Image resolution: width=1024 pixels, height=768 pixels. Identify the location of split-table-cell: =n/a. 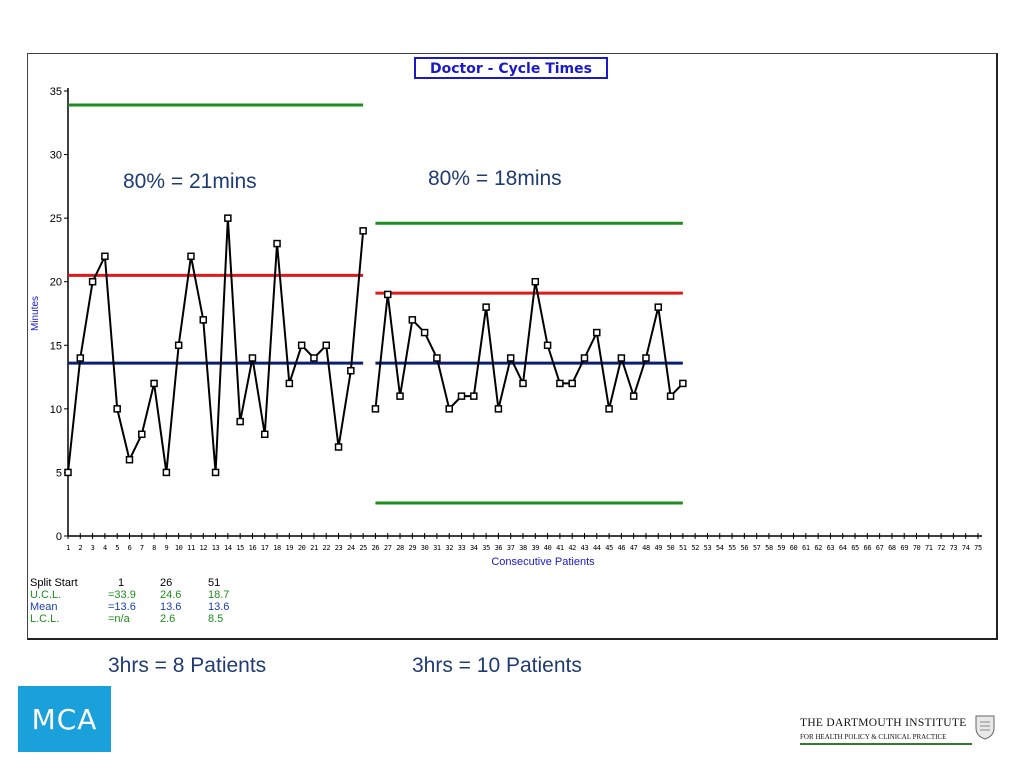
(119, 619).